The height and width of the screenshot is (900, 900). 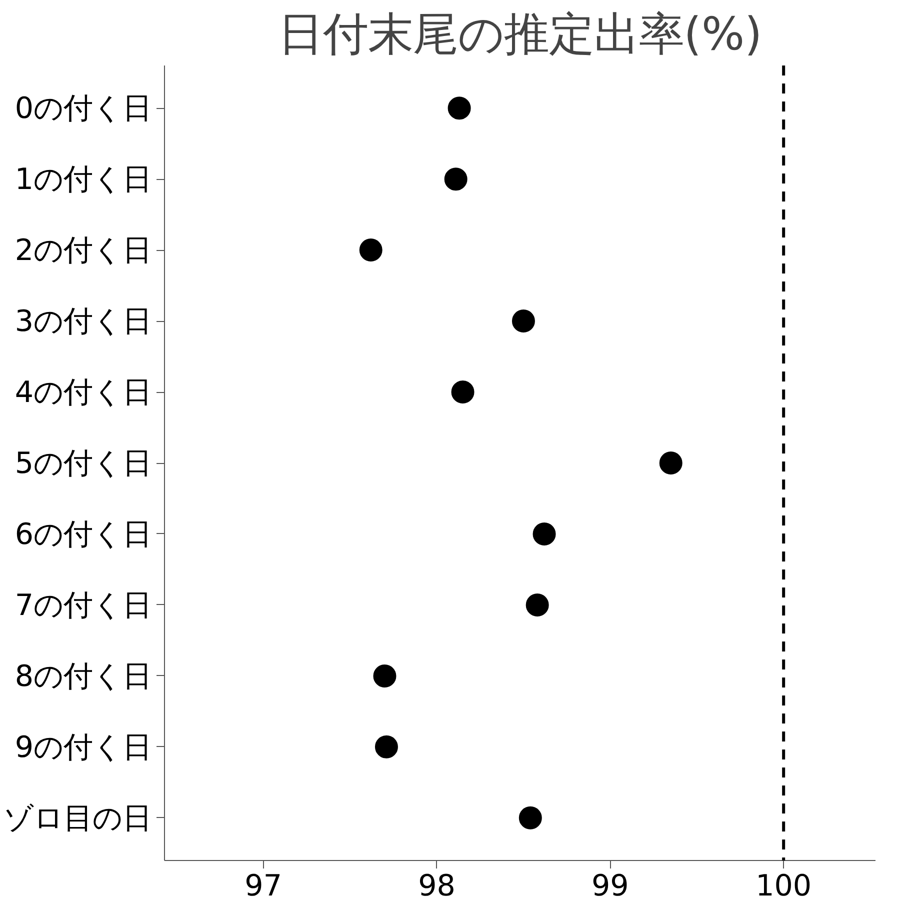 What do you see at coordinates (520, 34) in the screenshot?
I see `chart-title: 日付末尾の推定出率(%)` at bounding box center [520, 34].